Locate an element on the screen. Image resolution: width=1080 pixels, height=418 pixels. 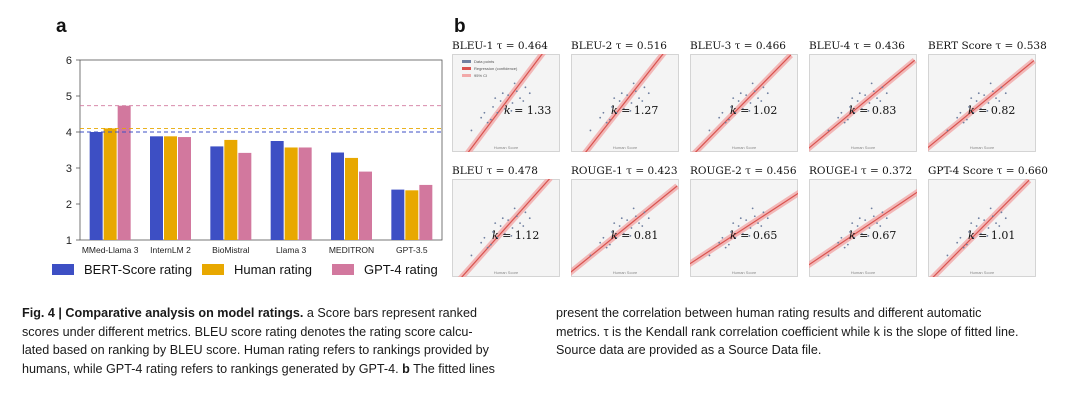
panel-title: BLEU-3 τ = 0.466 is located at coordinates (752, 46).